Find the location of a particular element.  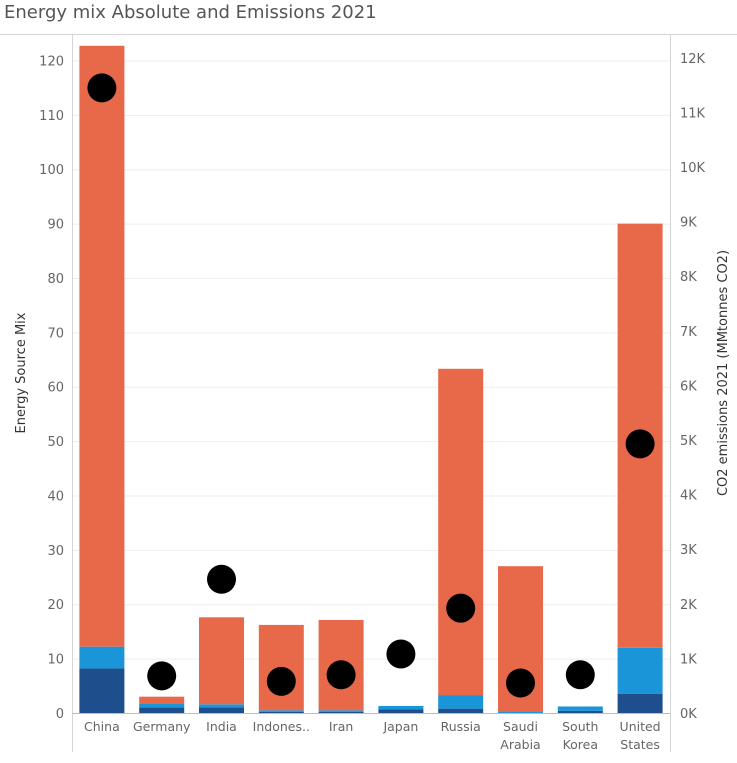

y2-tick-label: 2K is located at coordinates (688, 605).